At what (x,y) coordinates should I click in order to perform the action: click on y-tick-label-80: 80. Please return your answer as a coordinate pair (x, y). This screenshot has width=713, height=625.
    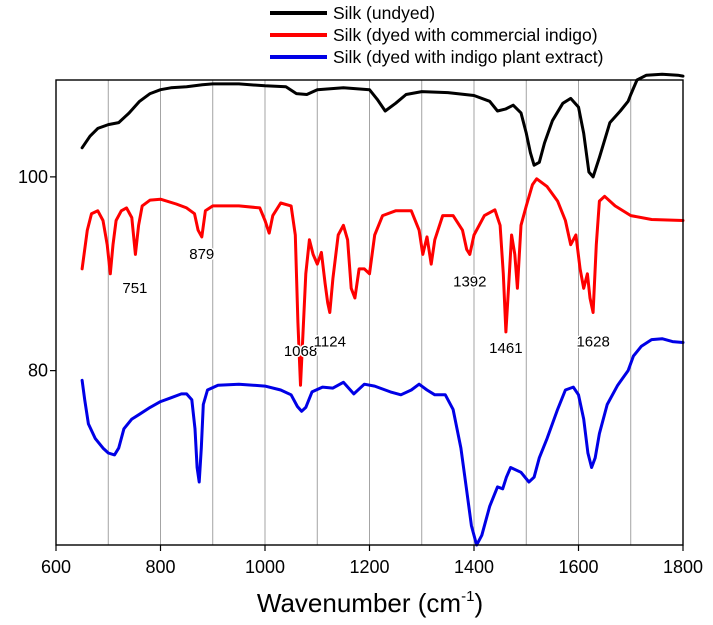
    Looking at the image, I should click on (38, 371).